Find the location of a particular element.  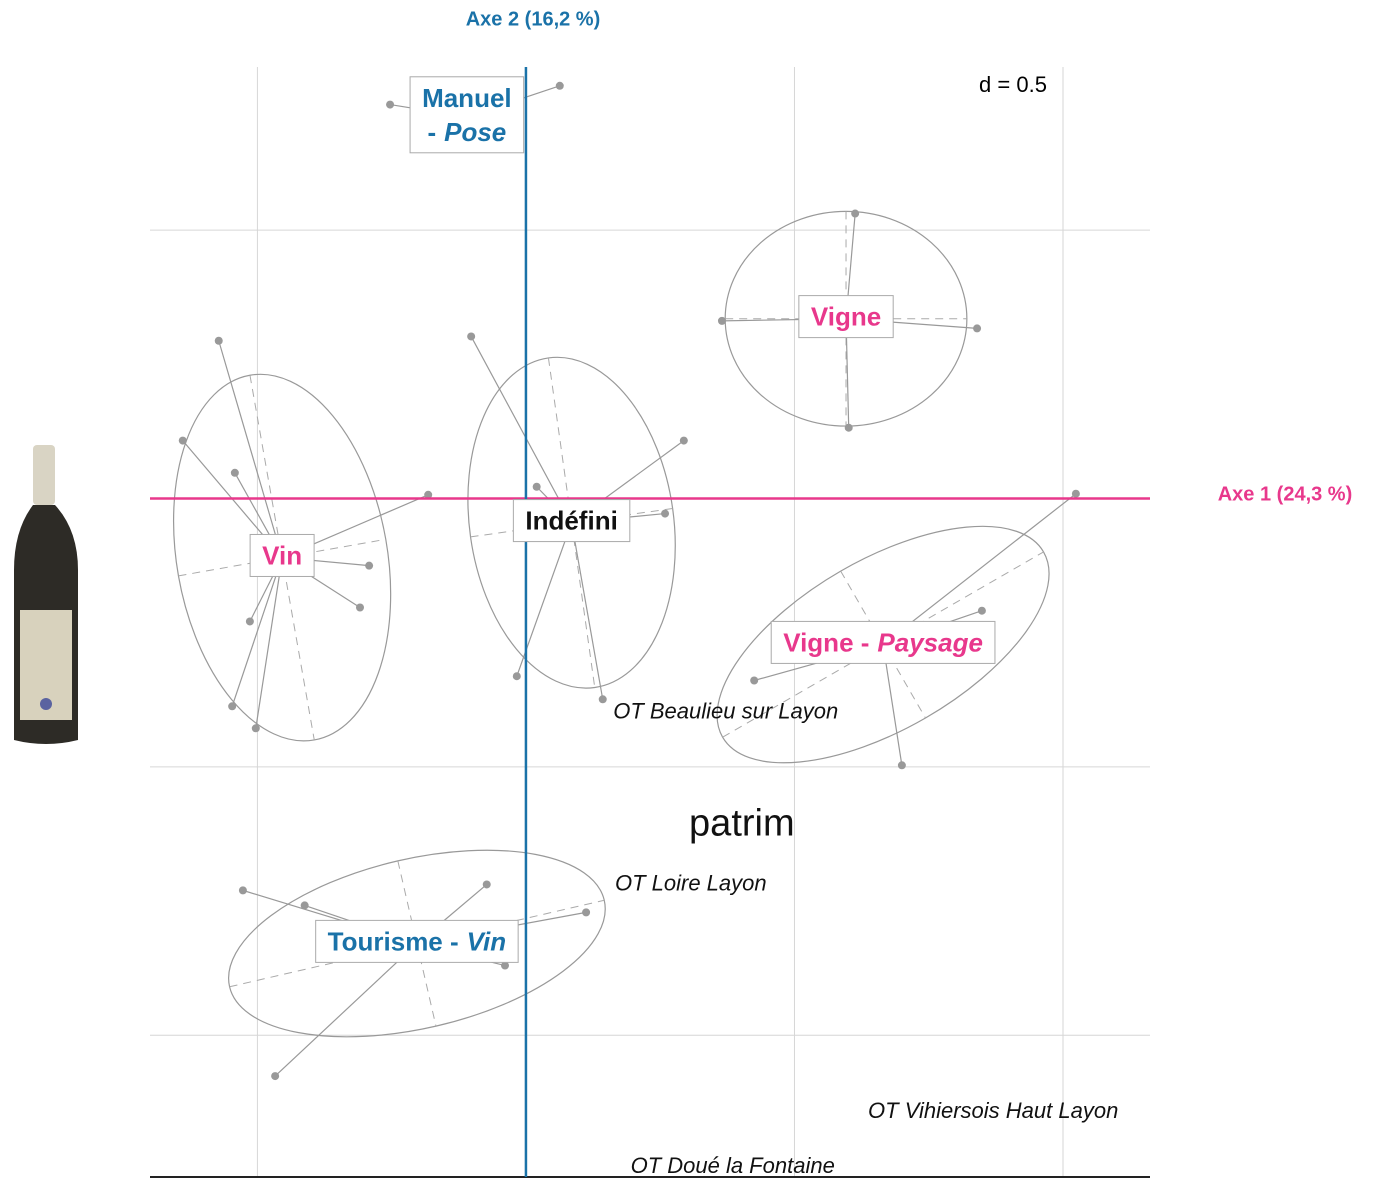

class-label-text: Tourisme - Vin is located at coordinates (417, 941).